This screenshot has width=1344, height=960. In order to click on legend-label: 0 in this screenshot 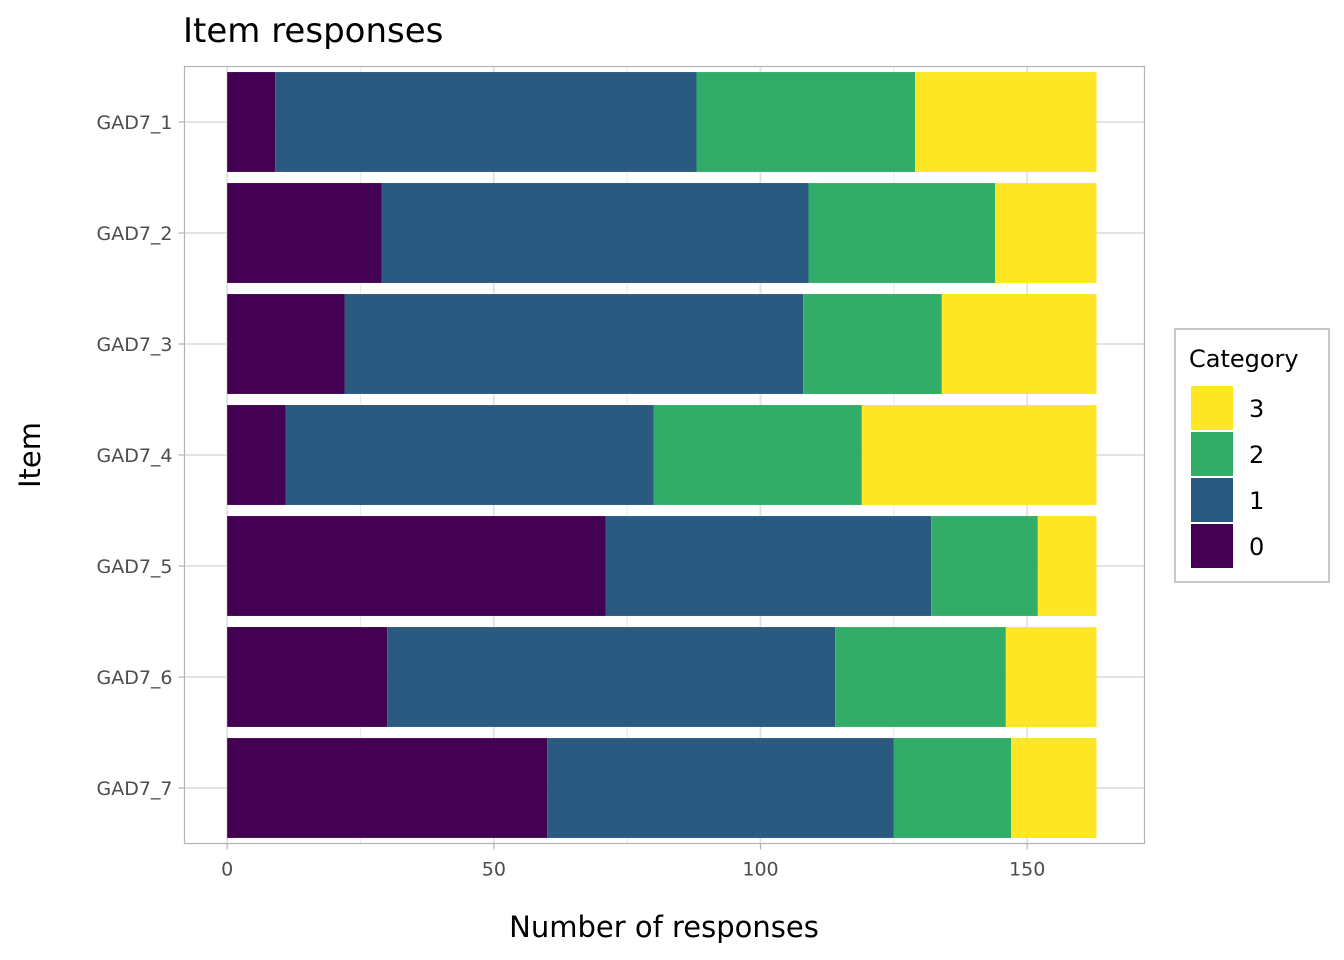, I will do `click(1256, 547)`.